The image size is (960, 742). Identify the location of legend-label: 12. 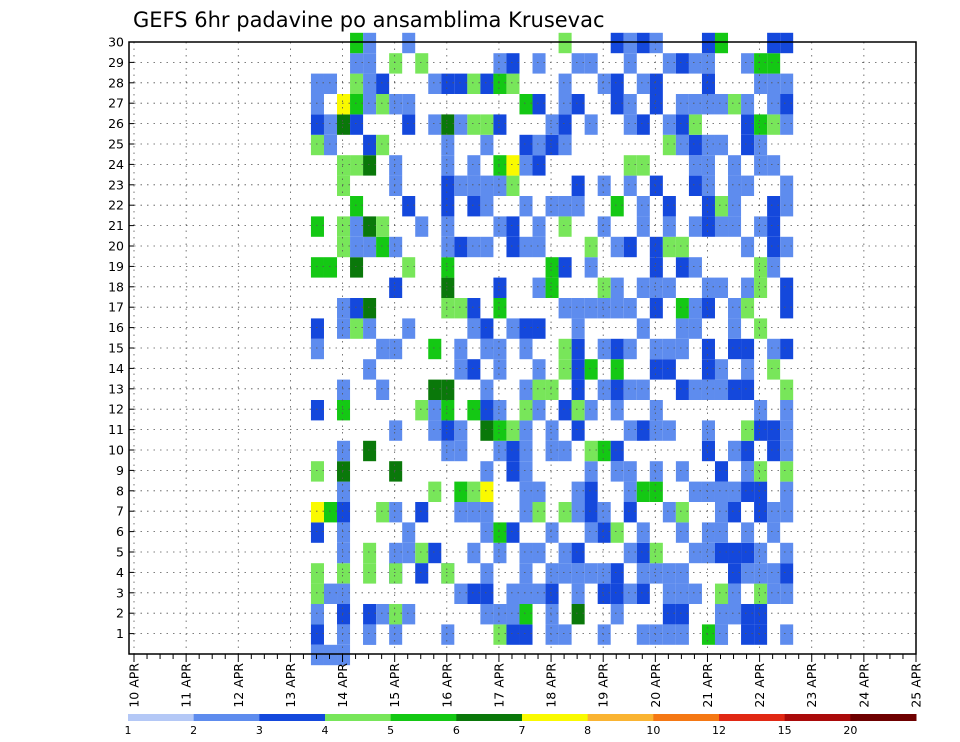
(719, 730).